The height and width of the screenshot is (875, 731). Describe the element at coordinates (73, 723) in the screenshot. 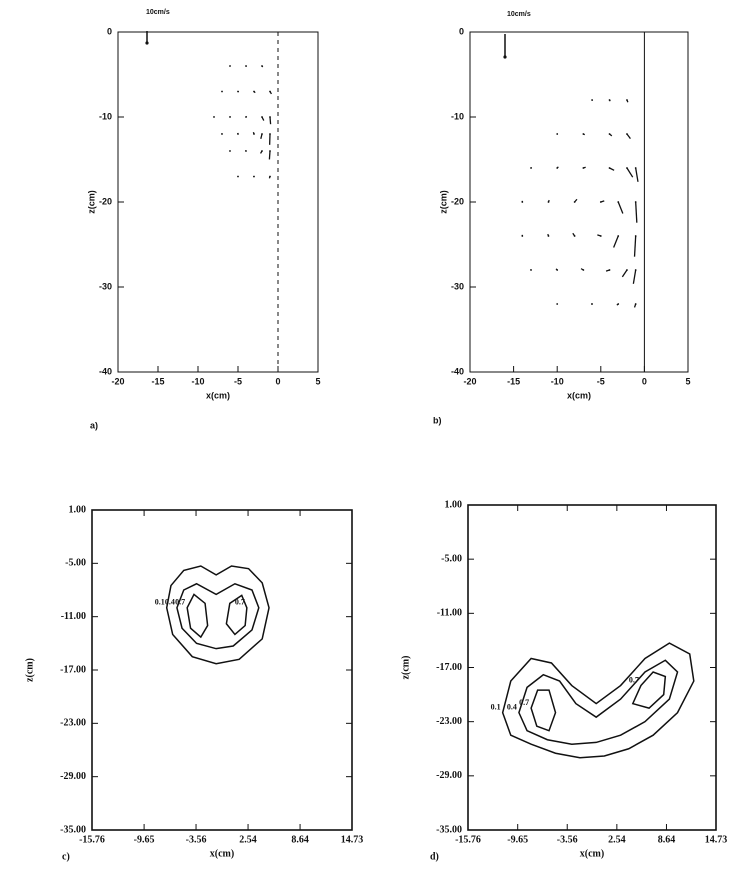

I see `y-tick-label: -23.00` at that location.